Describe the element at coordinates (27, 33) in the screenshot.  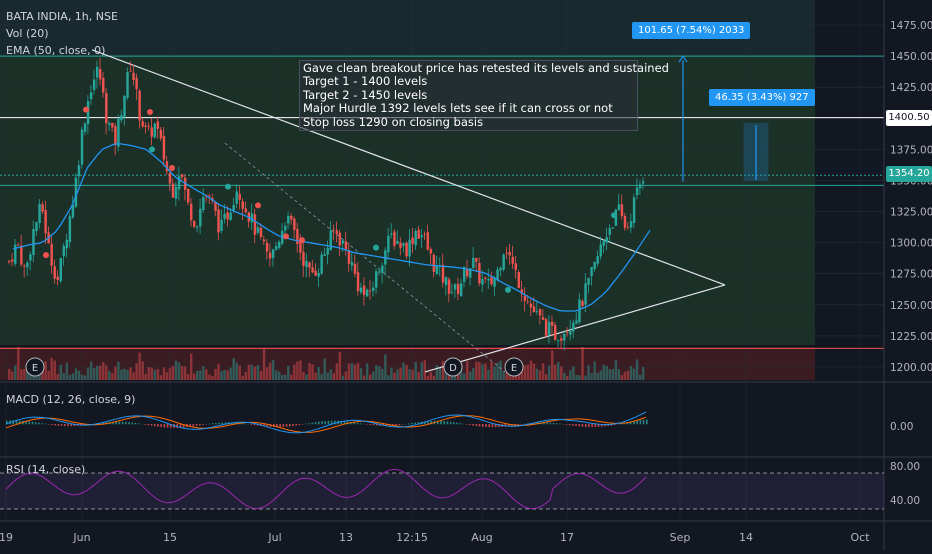
I see `volume-indicator-label: Vol (20)` at that location.